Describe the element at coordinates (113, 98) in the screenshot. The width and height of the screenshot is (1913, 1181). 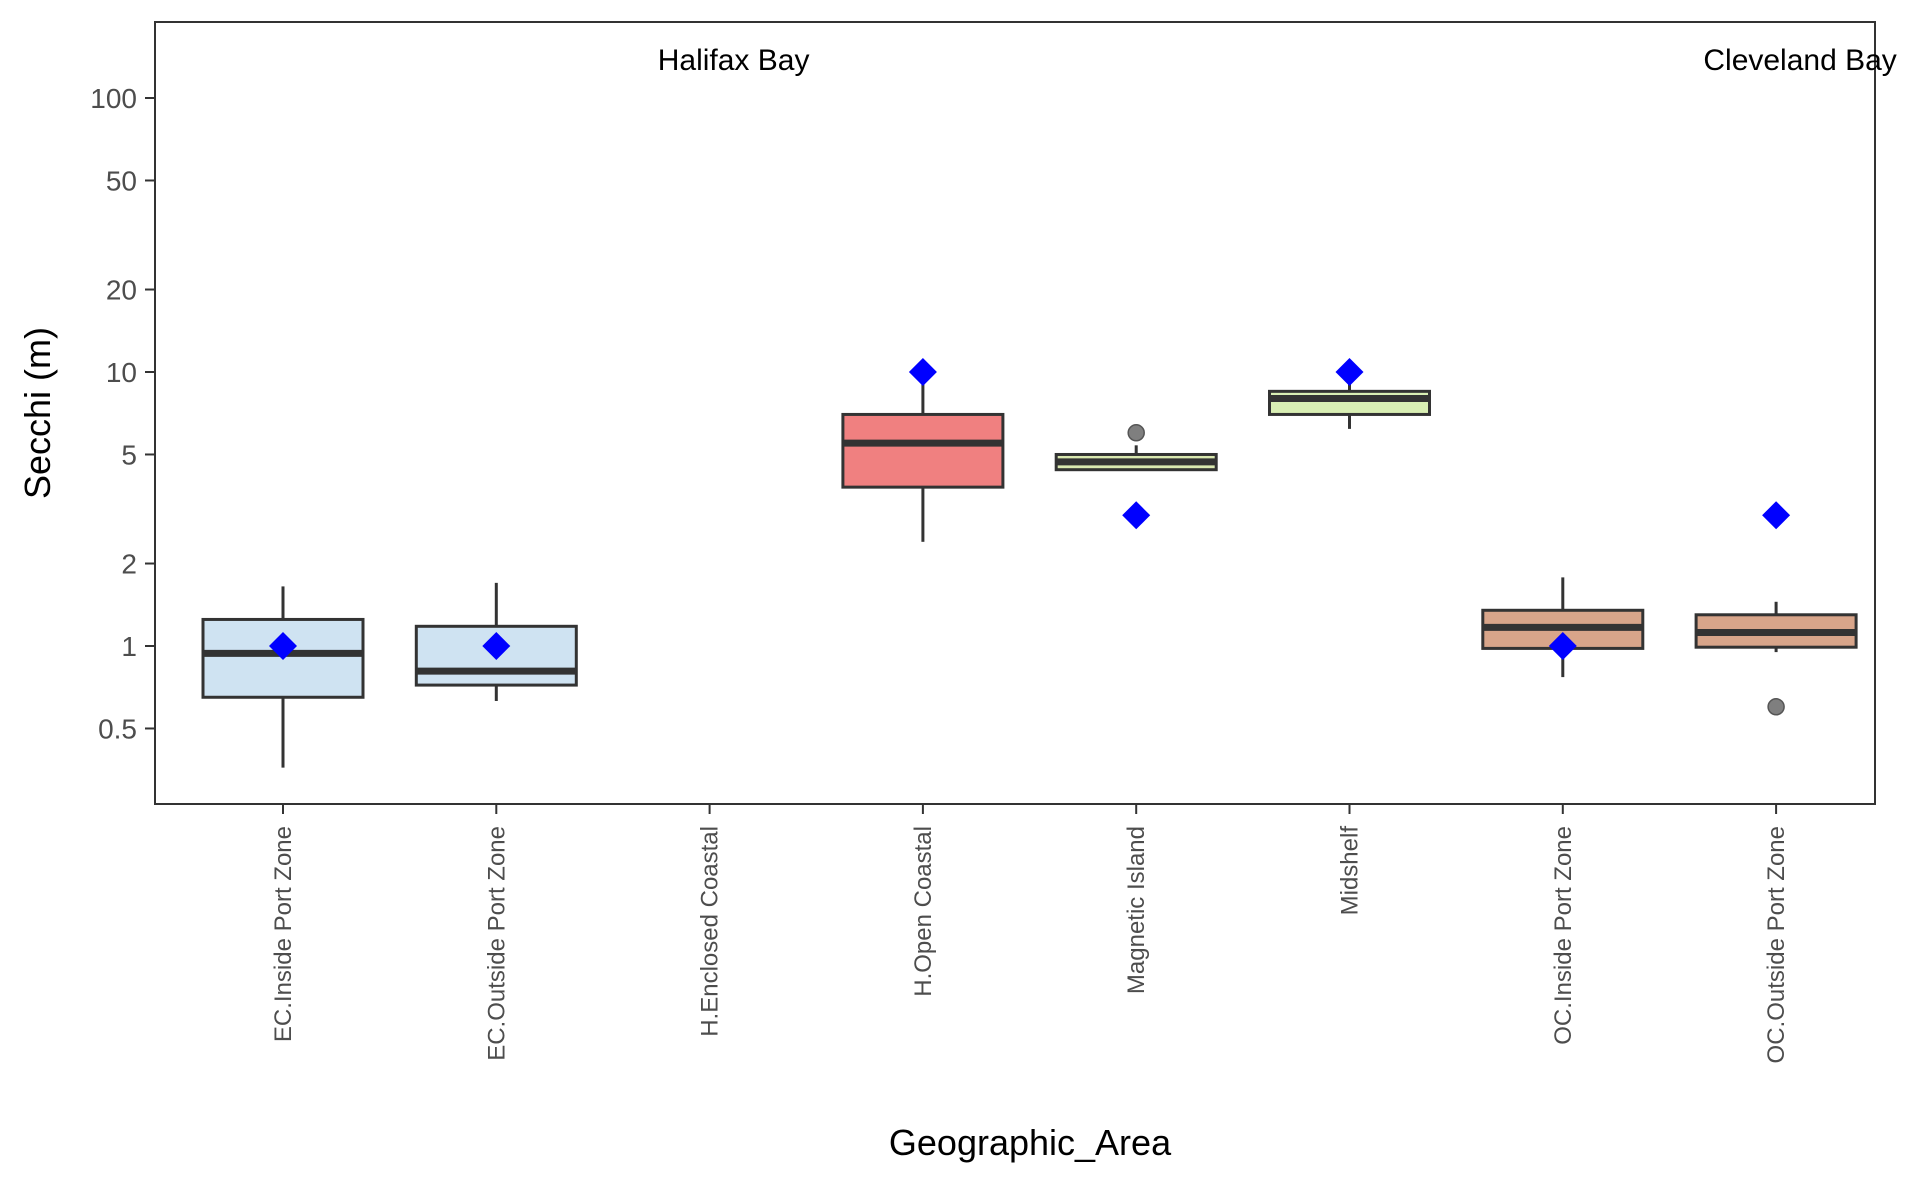
I see `y-tick-label: 100` at that location.